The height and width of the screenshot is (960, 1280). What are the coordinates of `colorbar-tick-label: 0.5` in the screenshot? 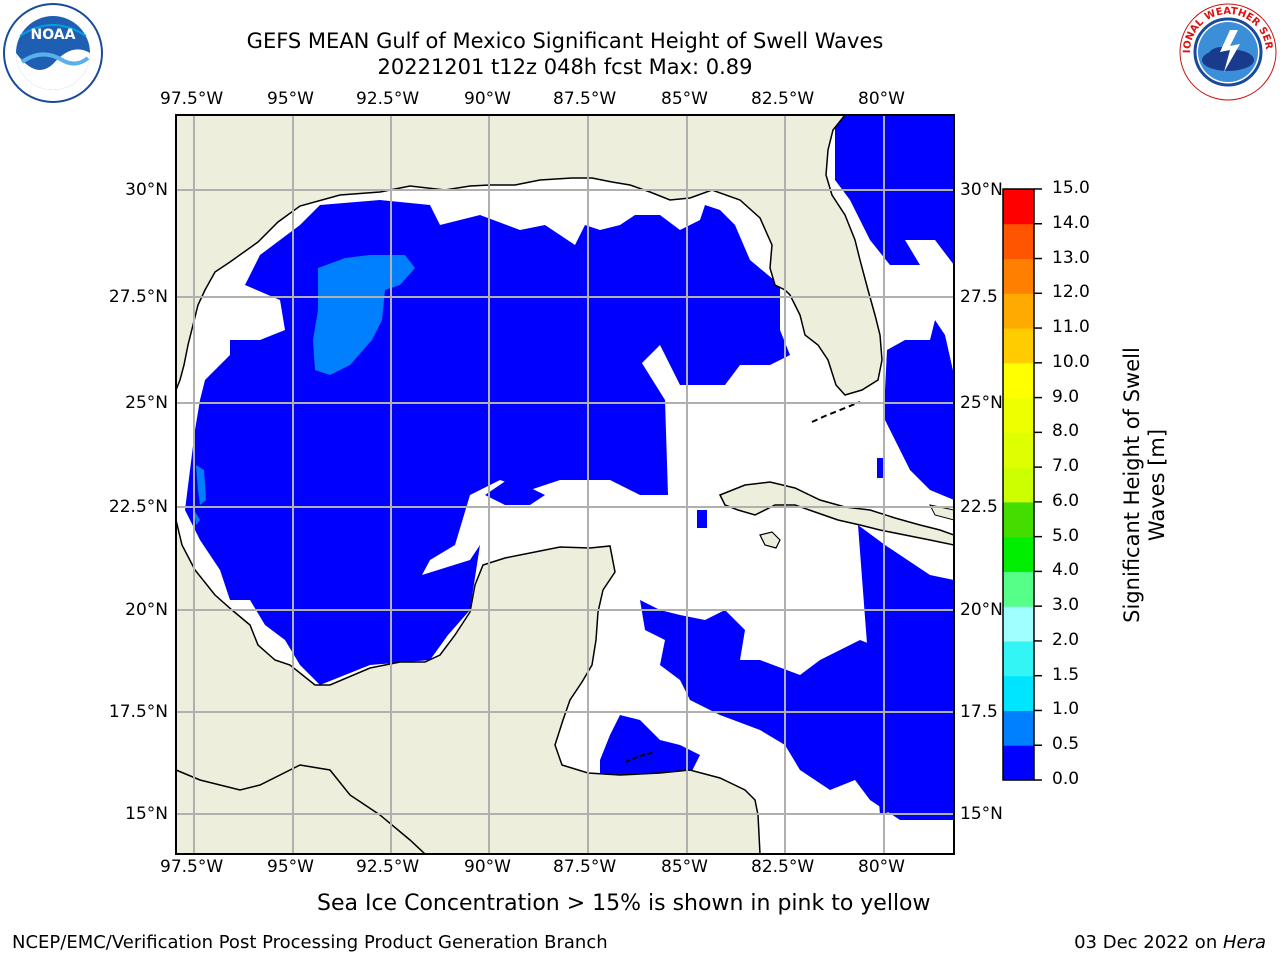 It's located at (1066, 744).